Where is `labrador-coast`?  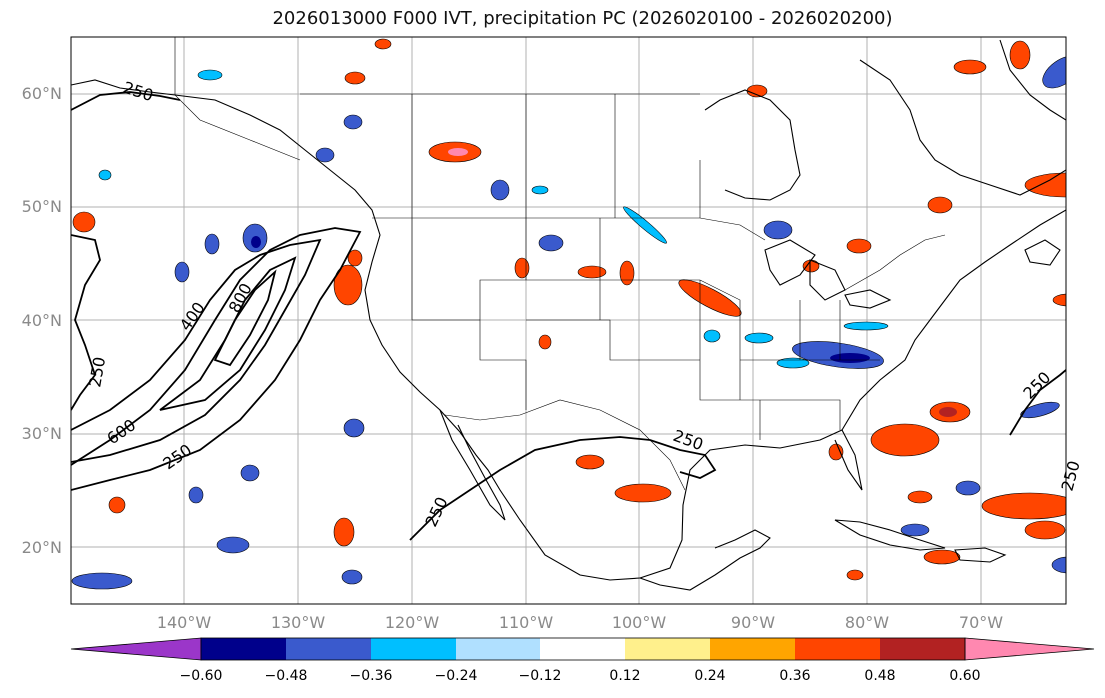
labrador-coast is located at coordinates (962, 127).